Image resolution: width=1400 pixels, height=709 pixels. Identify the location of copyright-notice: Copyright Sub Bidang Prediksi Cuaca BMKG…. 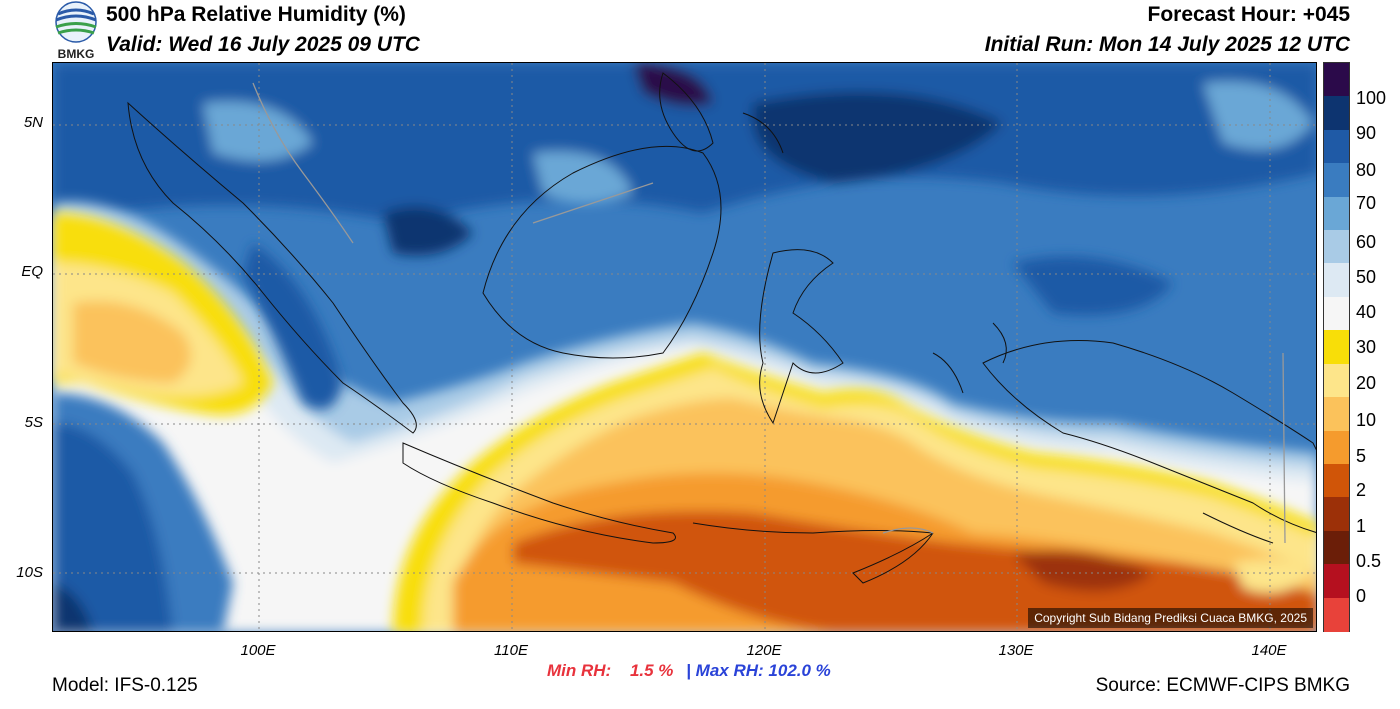
(1170, 618).